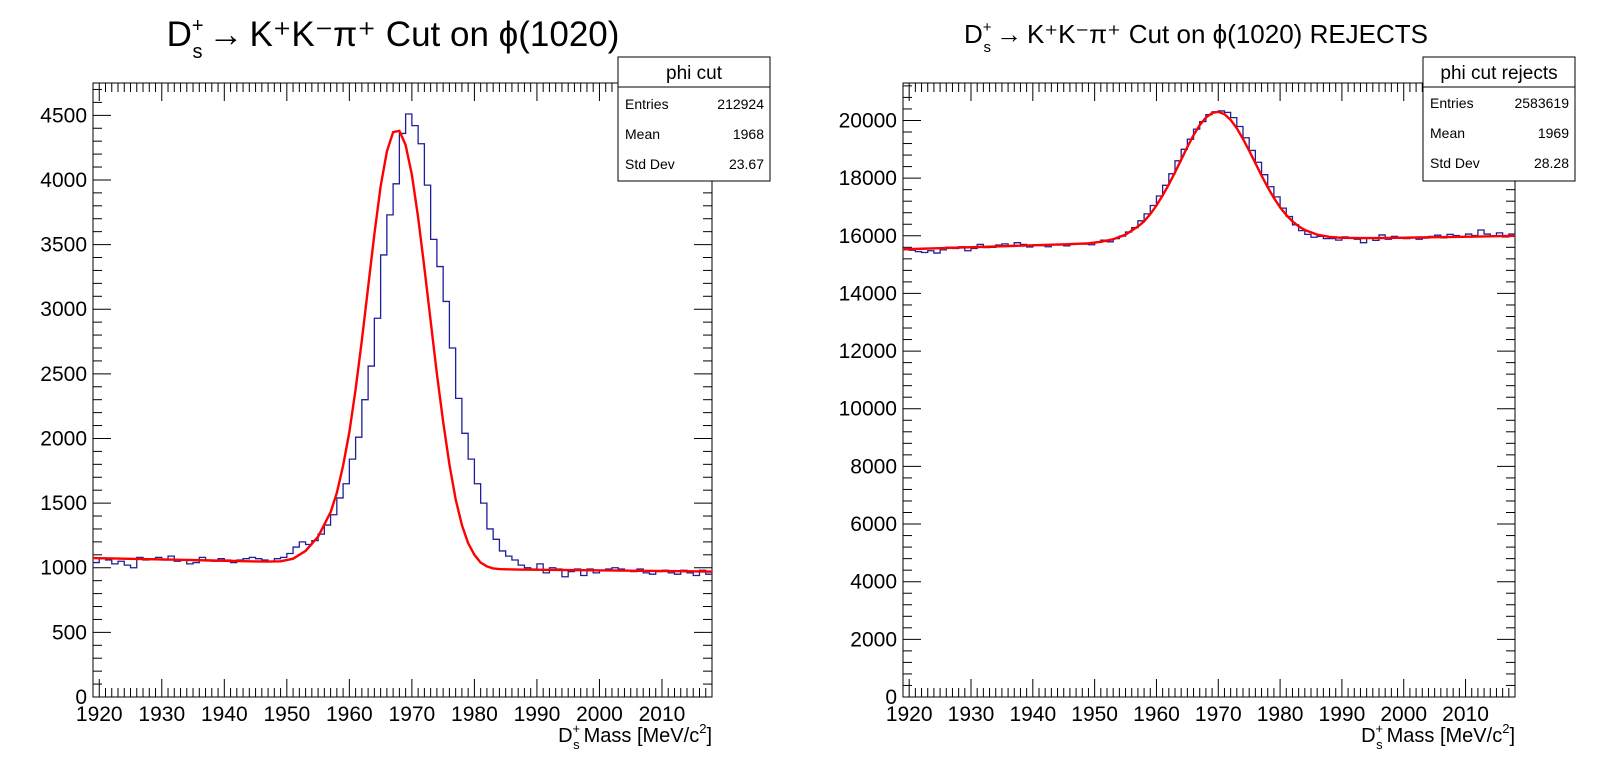  I want to click on y-tick-label: 14000, so click(868, 293).